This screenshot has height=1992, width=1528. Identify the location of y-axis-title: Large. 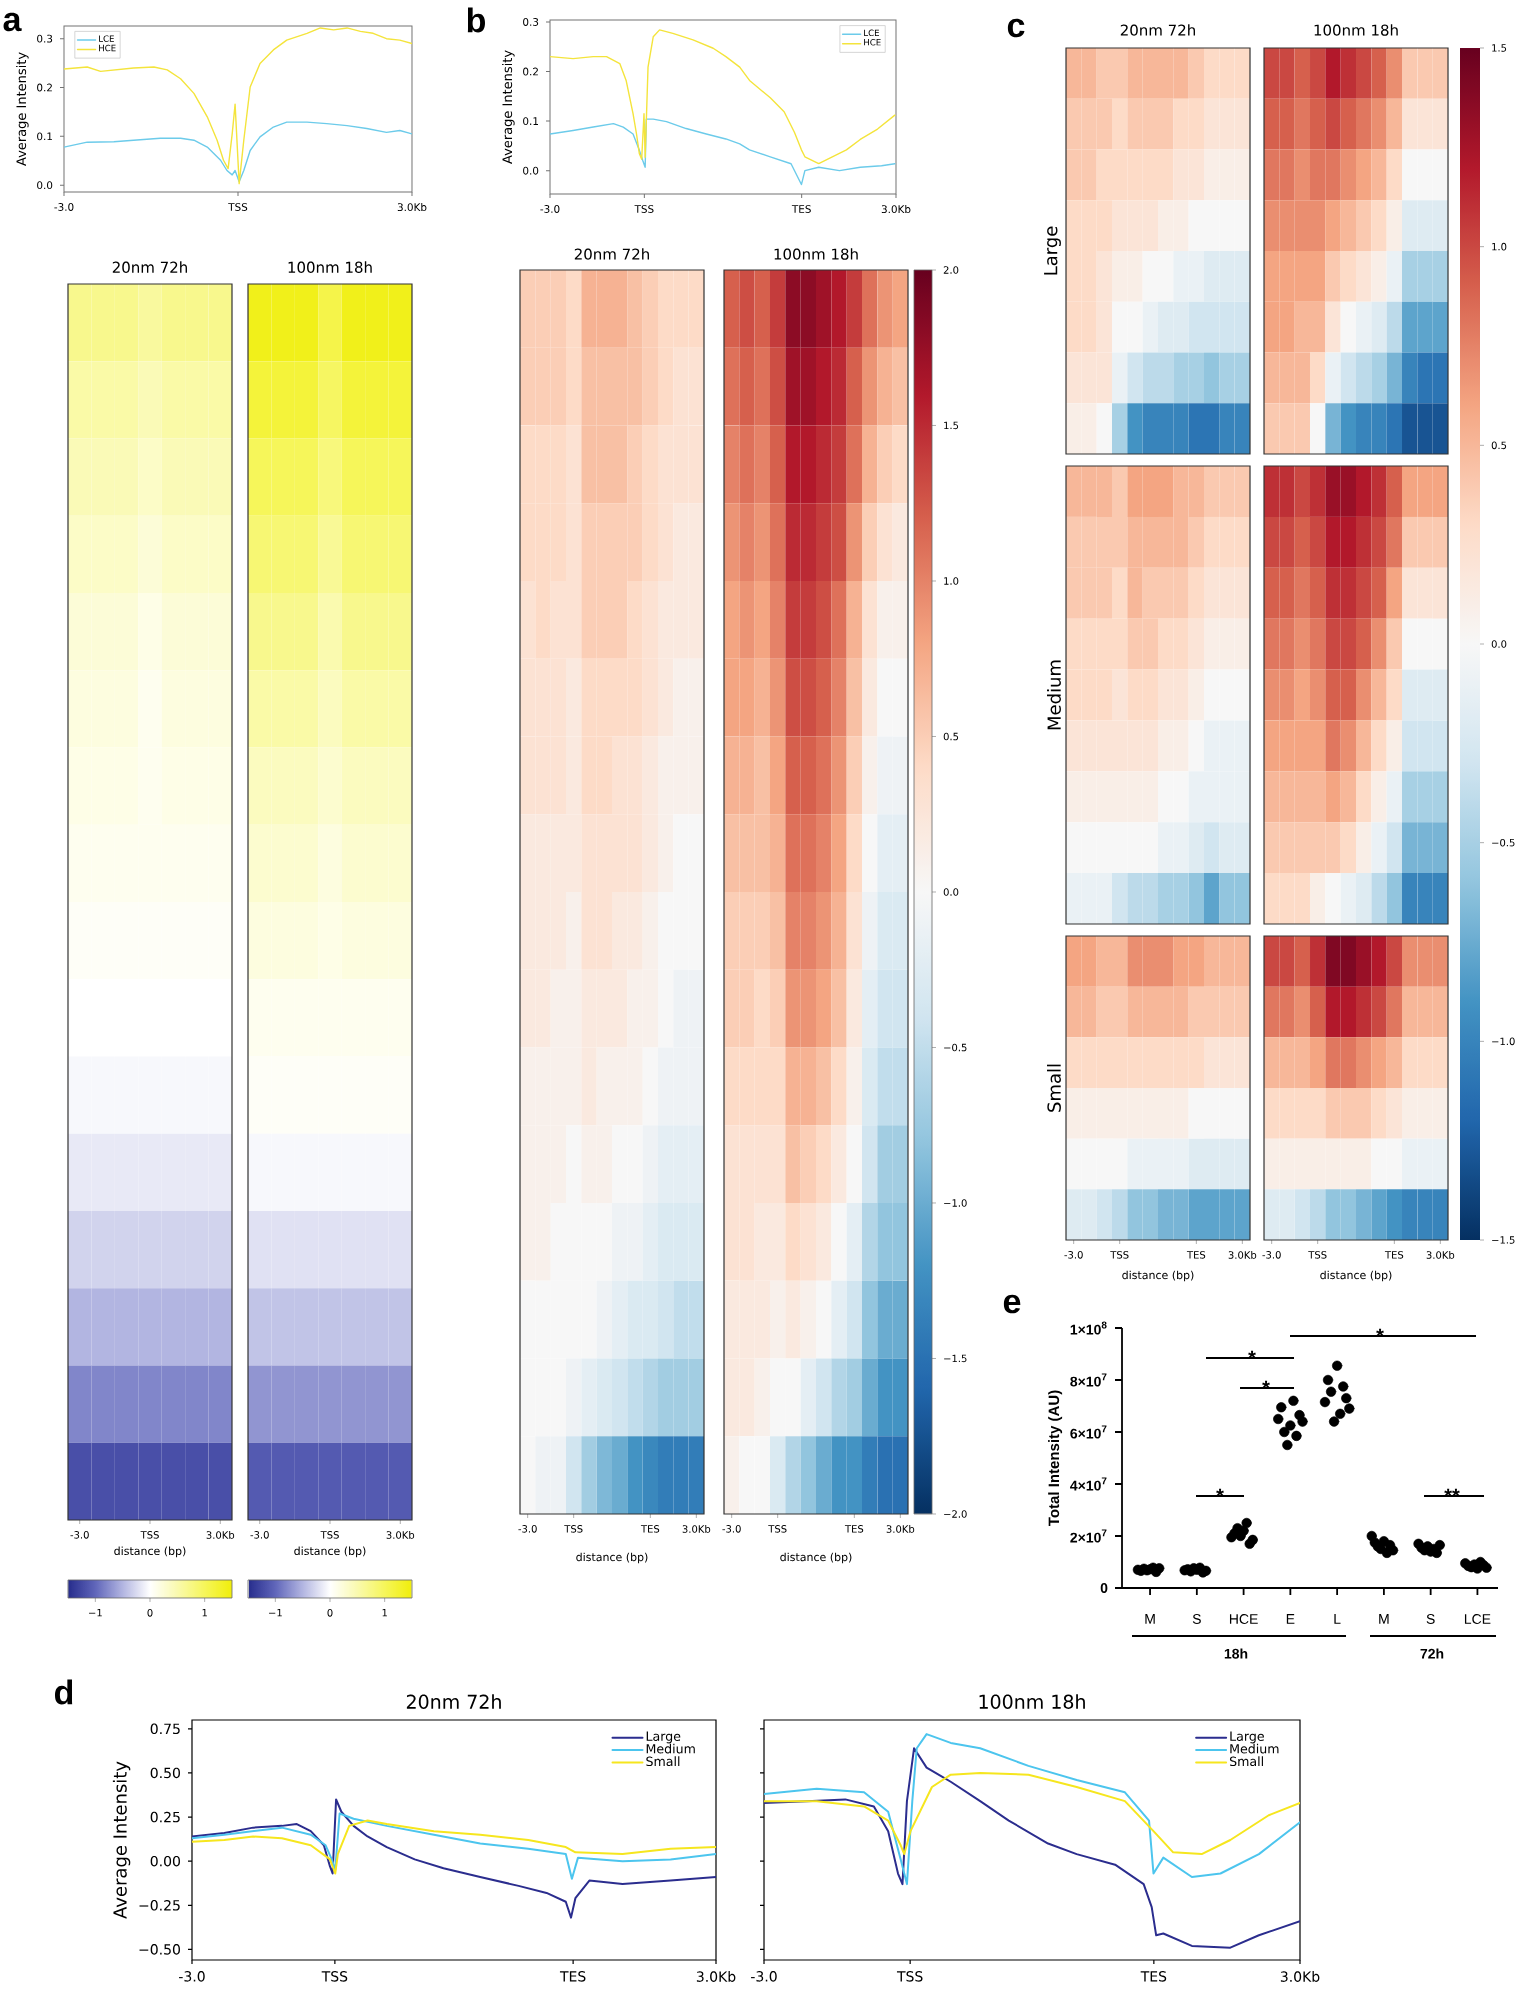
(1052, 250).